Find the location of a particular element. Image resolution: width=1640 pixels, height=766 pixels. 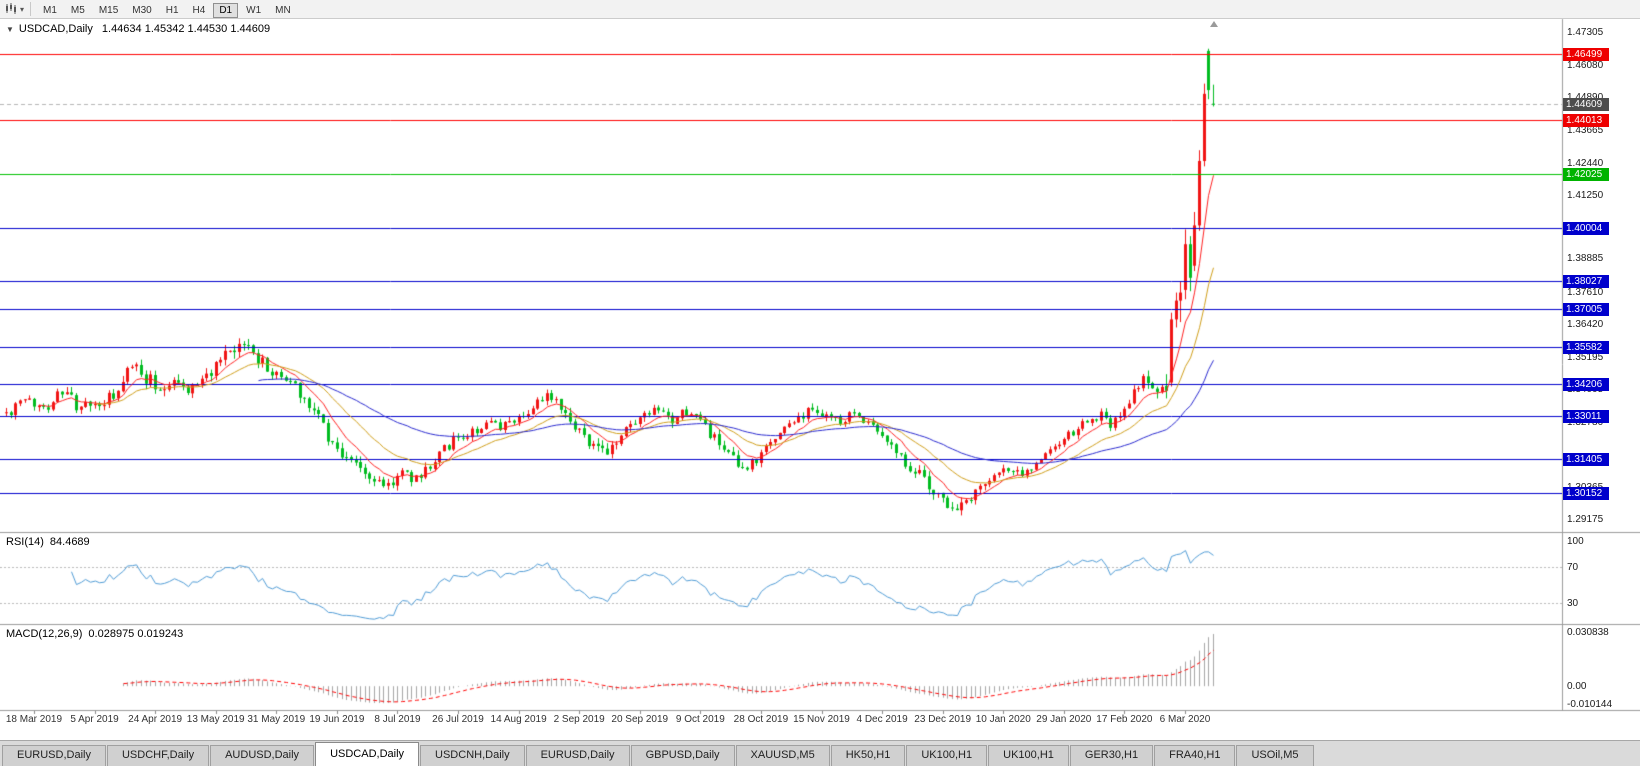

collapse-arrow-icon: ▼ is located at coordinates (10, 29).